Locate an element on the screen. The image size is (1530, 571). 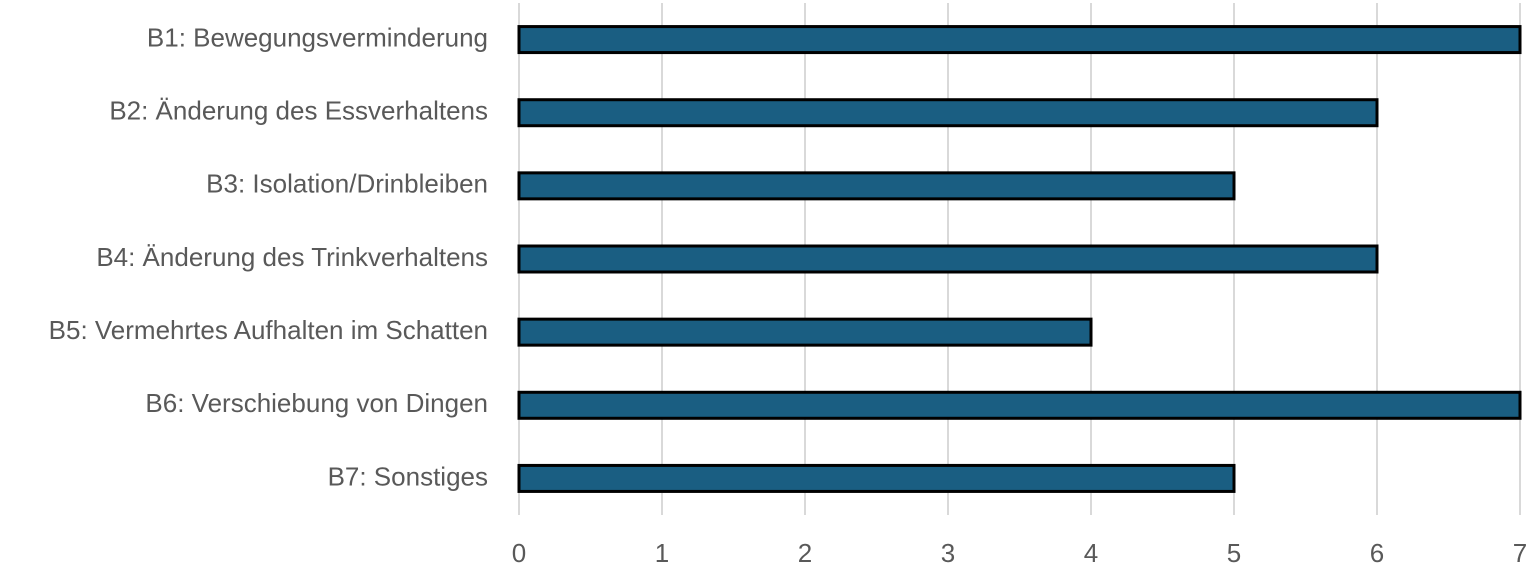
x-tick-label: 5 is located at coordinates (1234, 553).